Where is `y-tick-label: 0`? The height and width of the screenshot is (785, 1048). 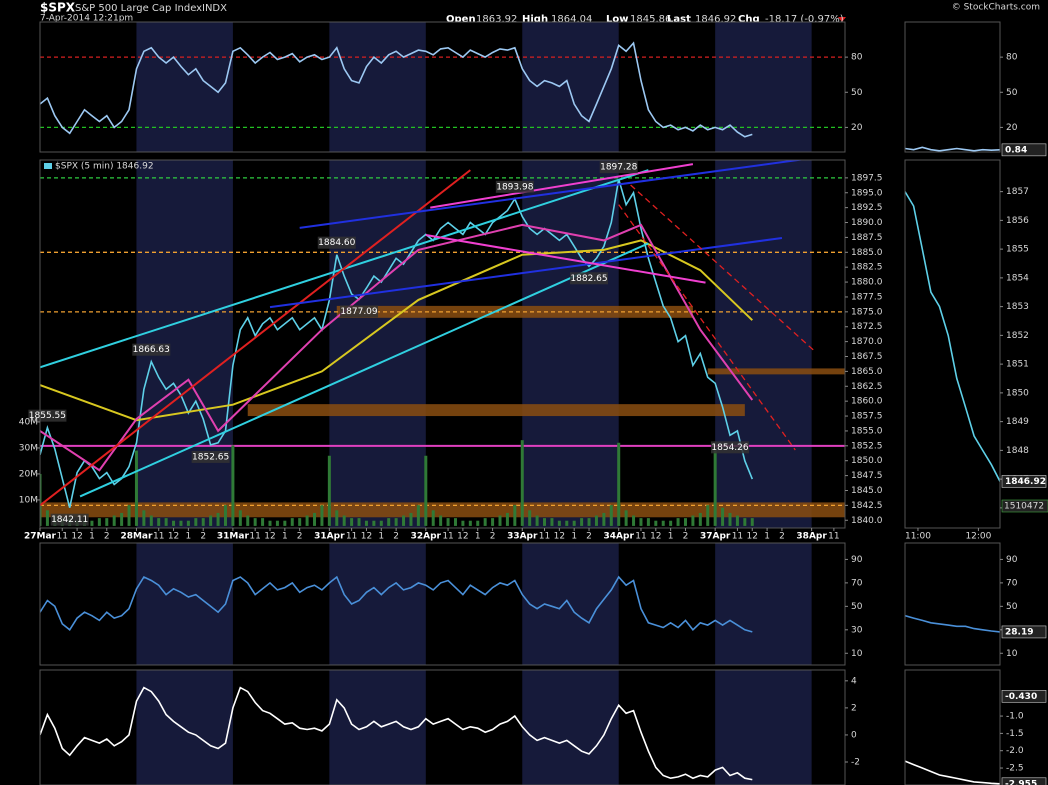
y-tick-label: 0 is located at coordinates (854, 735).